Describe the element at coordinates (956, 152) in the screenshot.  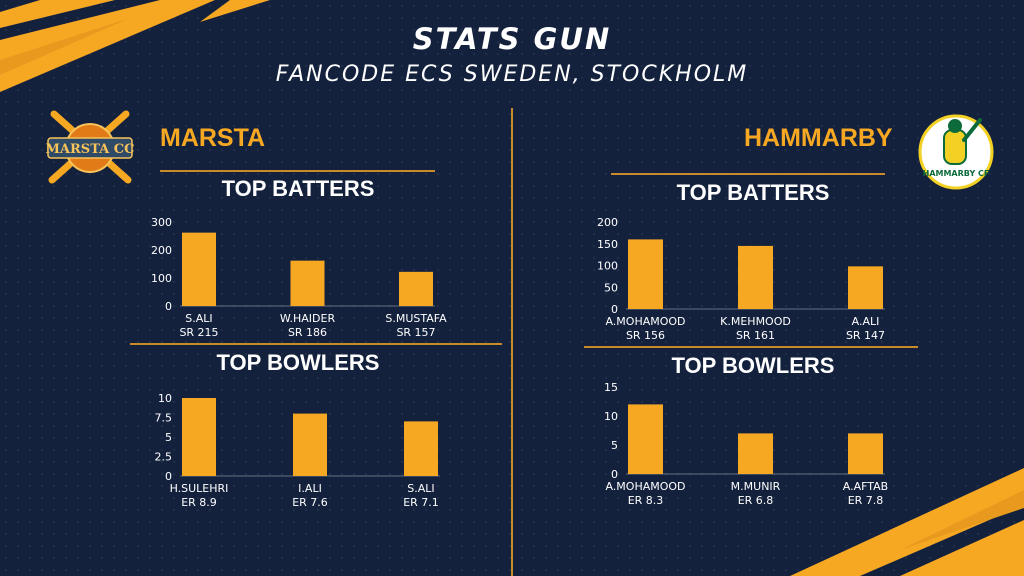
I see `hammarby-logo: HAMMARBY CF` at that location.